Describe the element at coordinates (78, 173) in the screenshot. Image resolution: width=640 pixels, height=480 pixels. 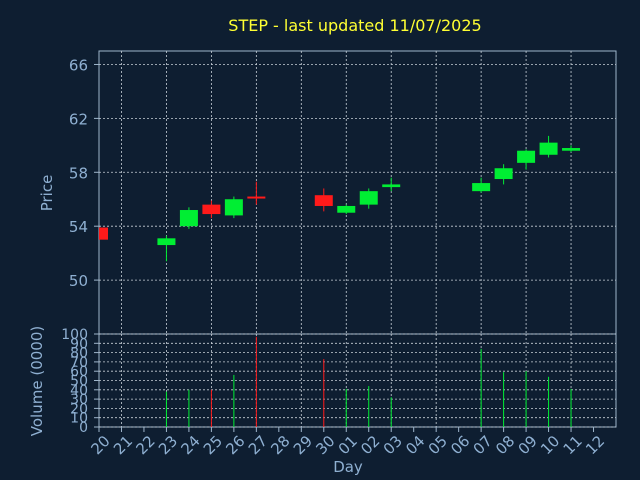
I see `price-tick-label: 58` at that location.